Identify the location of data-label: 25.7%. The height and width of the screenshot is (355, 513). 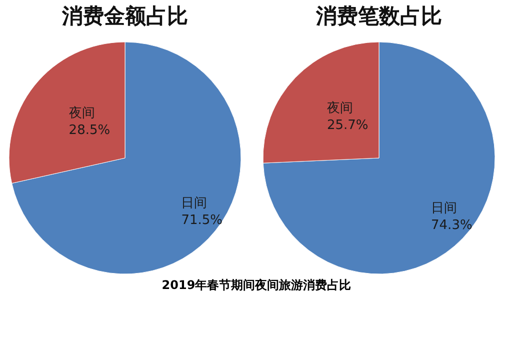
(347, 126).